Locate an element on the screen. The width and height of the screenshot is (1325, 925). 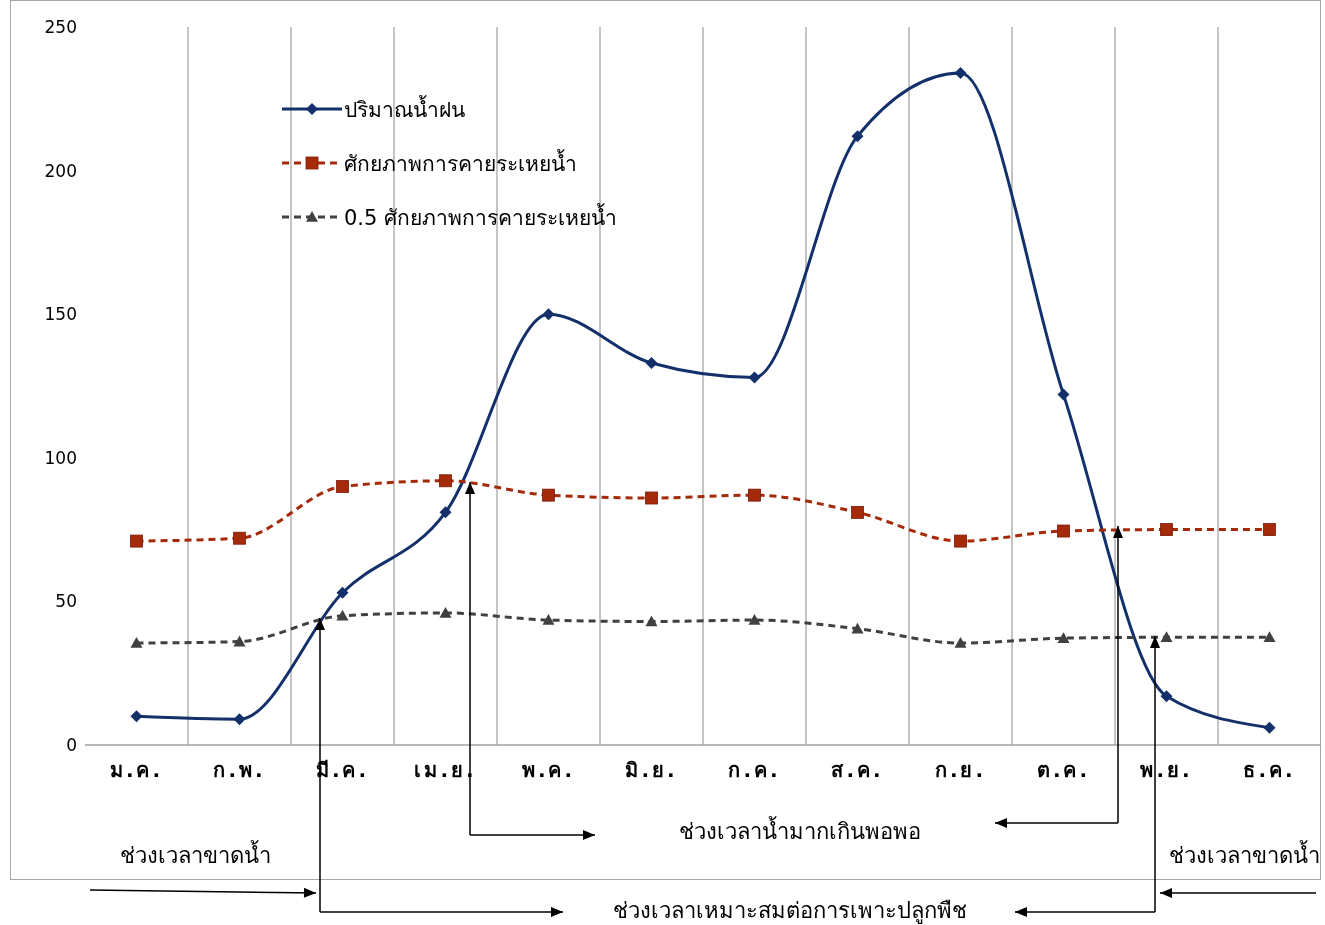
y-tick-label: 250 is located at coordinates (60, 27).